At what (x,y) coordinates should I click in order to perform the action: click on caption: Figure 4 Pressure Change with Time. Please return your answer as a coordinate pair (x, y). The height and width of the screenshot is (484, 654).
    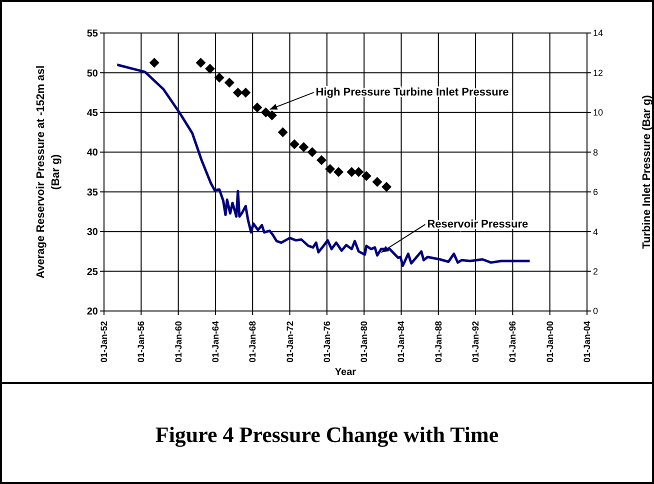
    Looking at the image, I should click on (327, 435).